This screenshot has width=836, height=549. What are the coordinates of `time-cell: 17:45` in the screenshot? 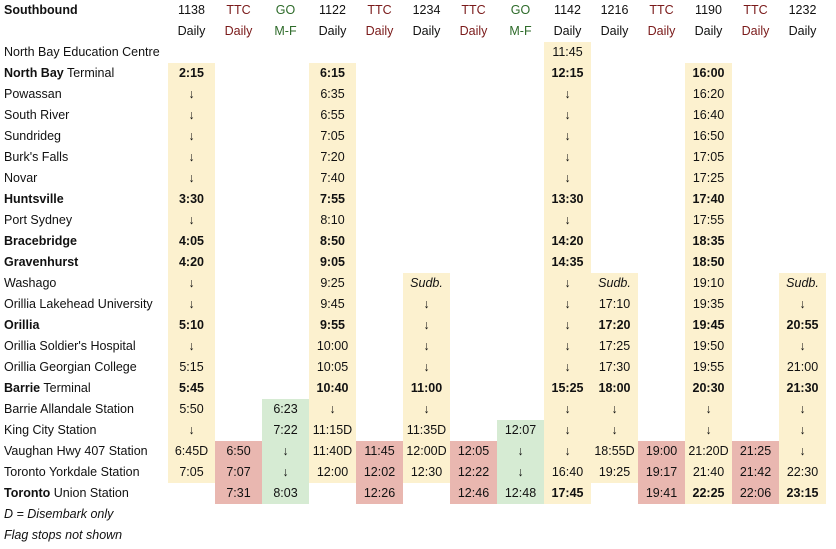 It's located at (567, 493).